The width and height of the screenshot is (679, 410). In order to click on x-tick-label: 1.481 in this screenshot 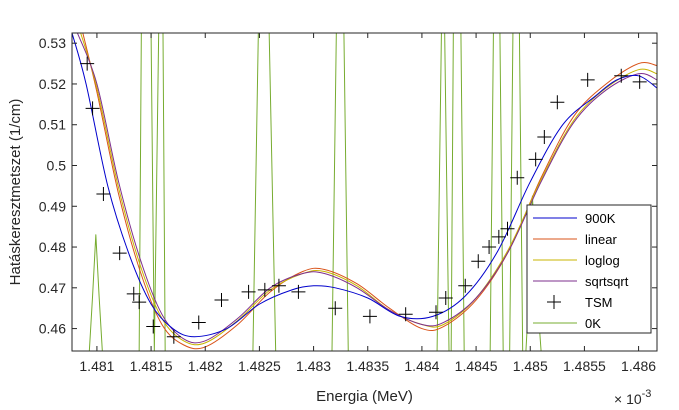, I will do `click(96, 366)`.